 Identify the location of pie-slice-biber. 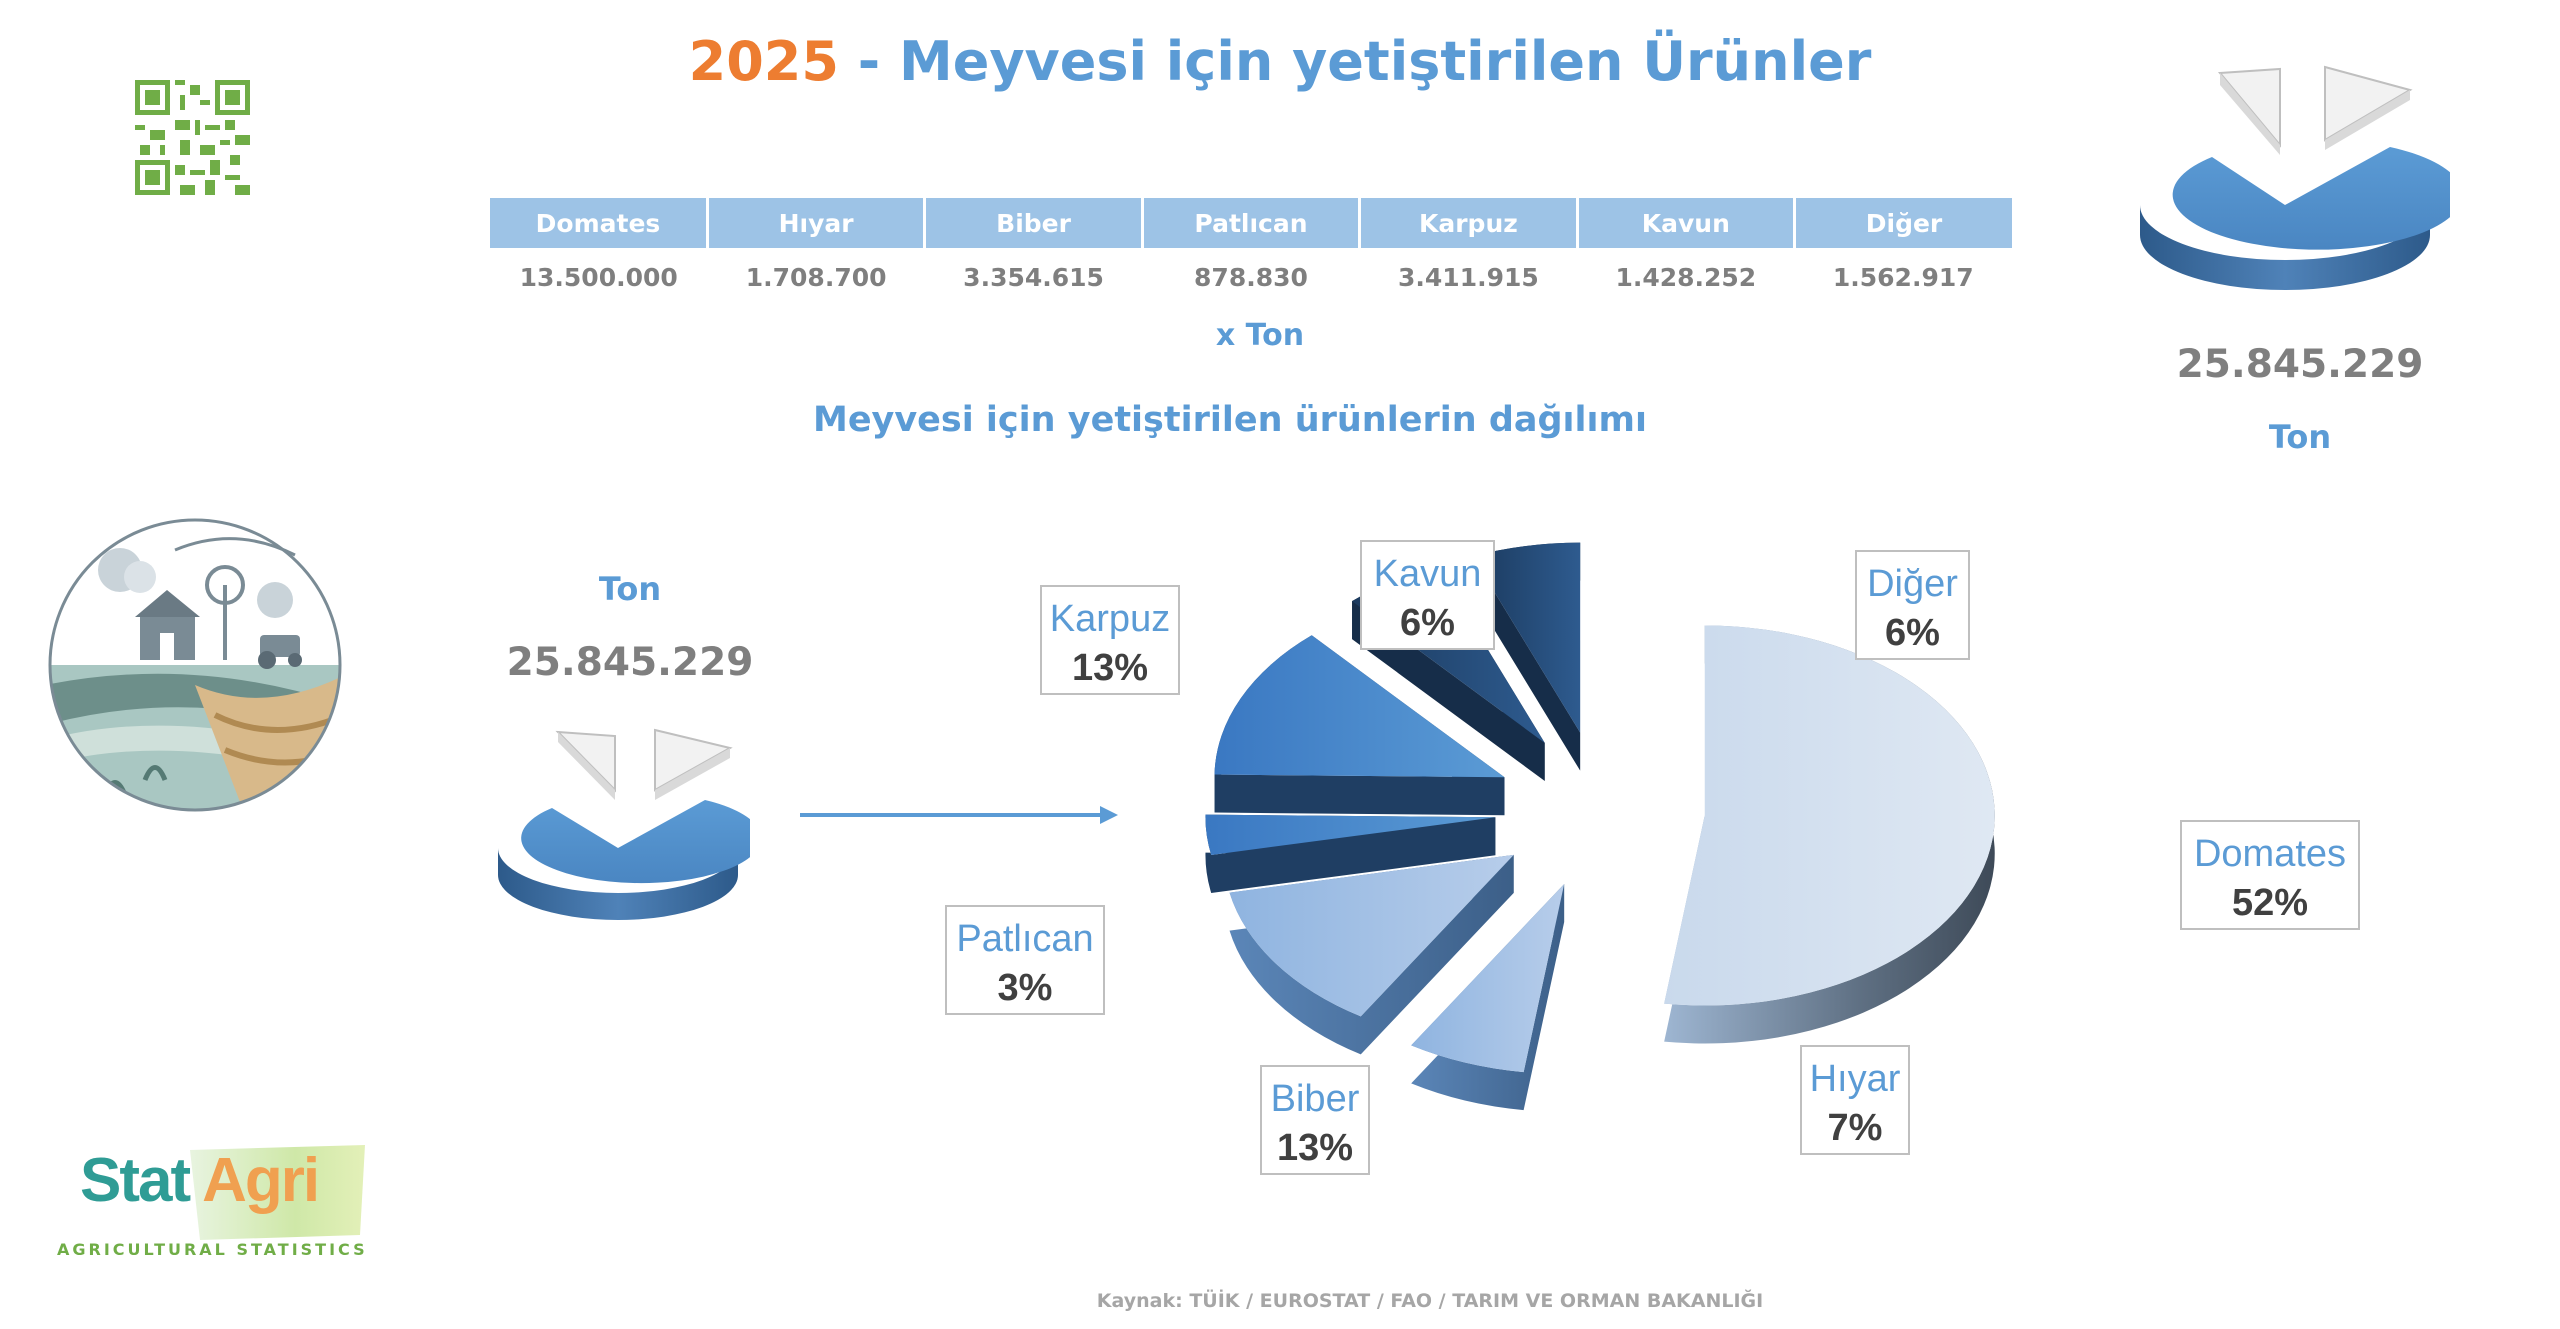
(1371, 954).